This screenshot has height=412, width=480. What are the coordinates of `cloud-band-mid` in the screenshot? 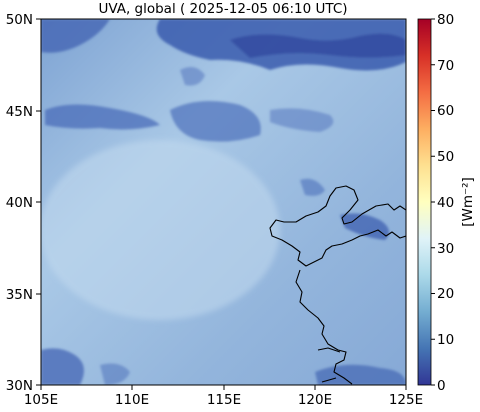 It's located at (189, 104).